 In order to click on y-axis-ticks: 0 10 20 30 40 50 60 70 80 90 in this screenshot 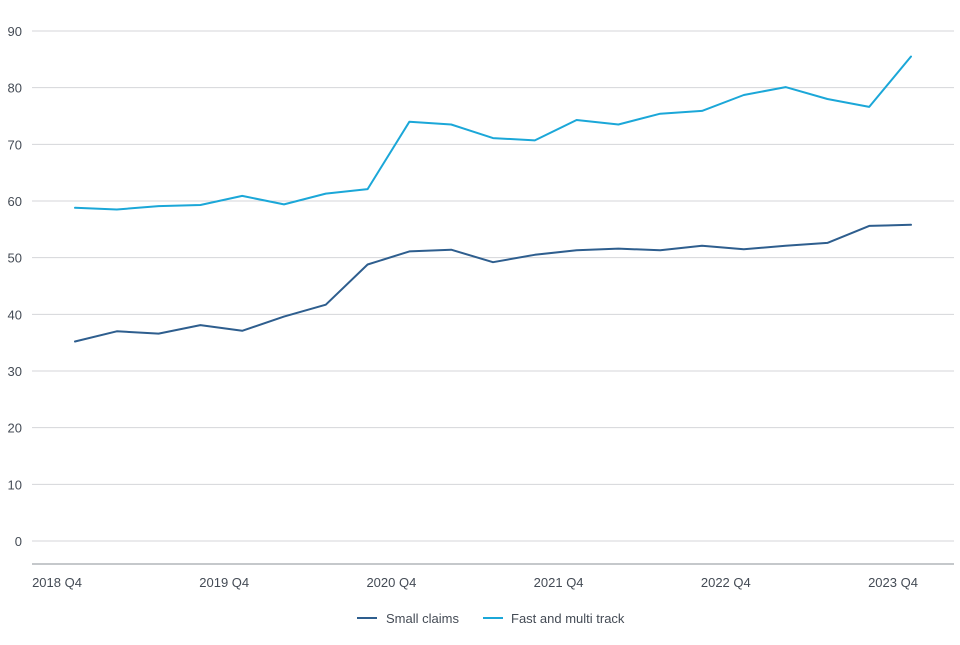, I will do `click(15, 286)`.